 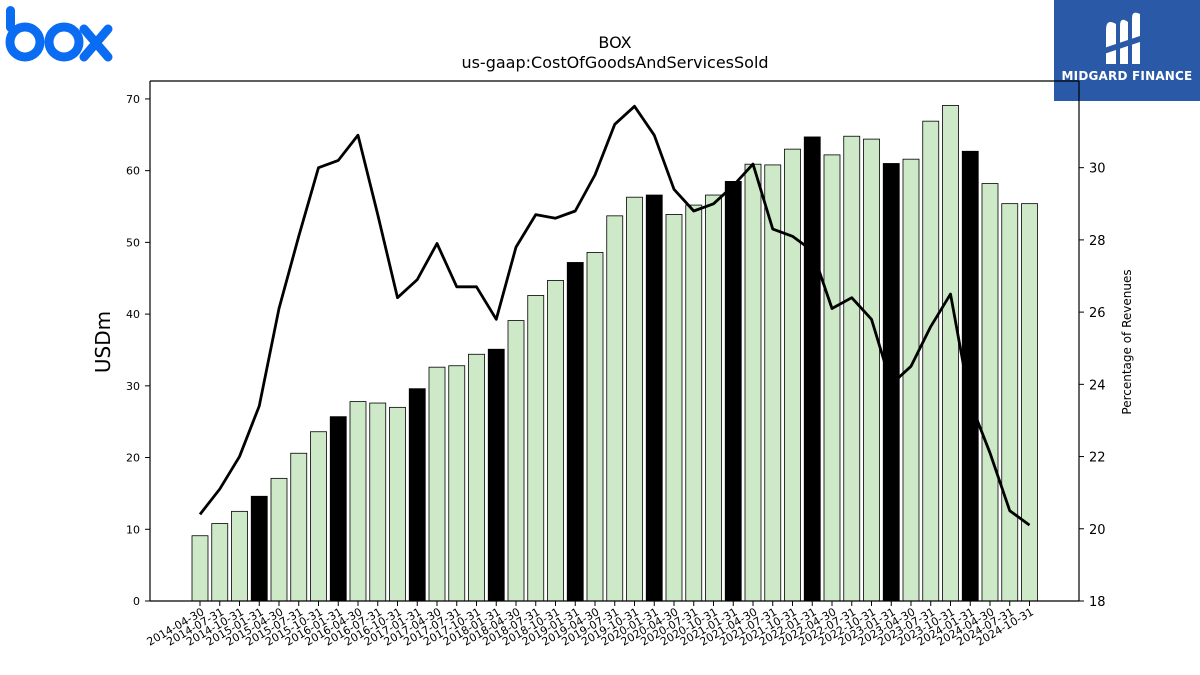 I want to click on chart-title: BOX, so click(x=614, y=42).